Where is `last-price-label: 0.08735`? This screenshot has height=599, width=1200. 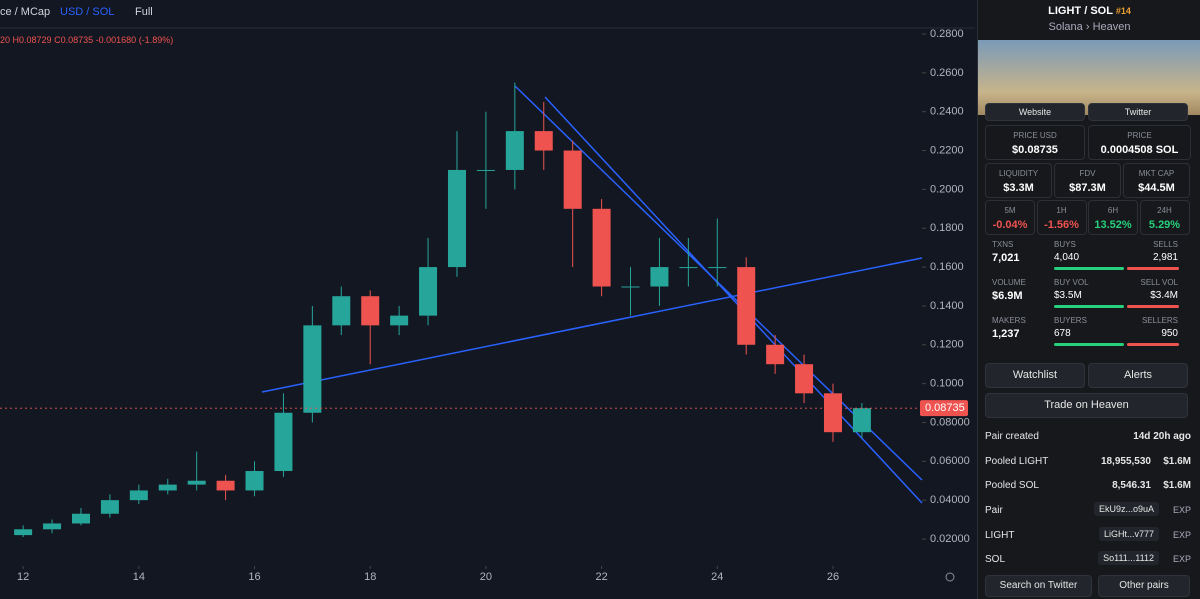
last-price-label: 0.08735 is located at coordinates (945, 408).